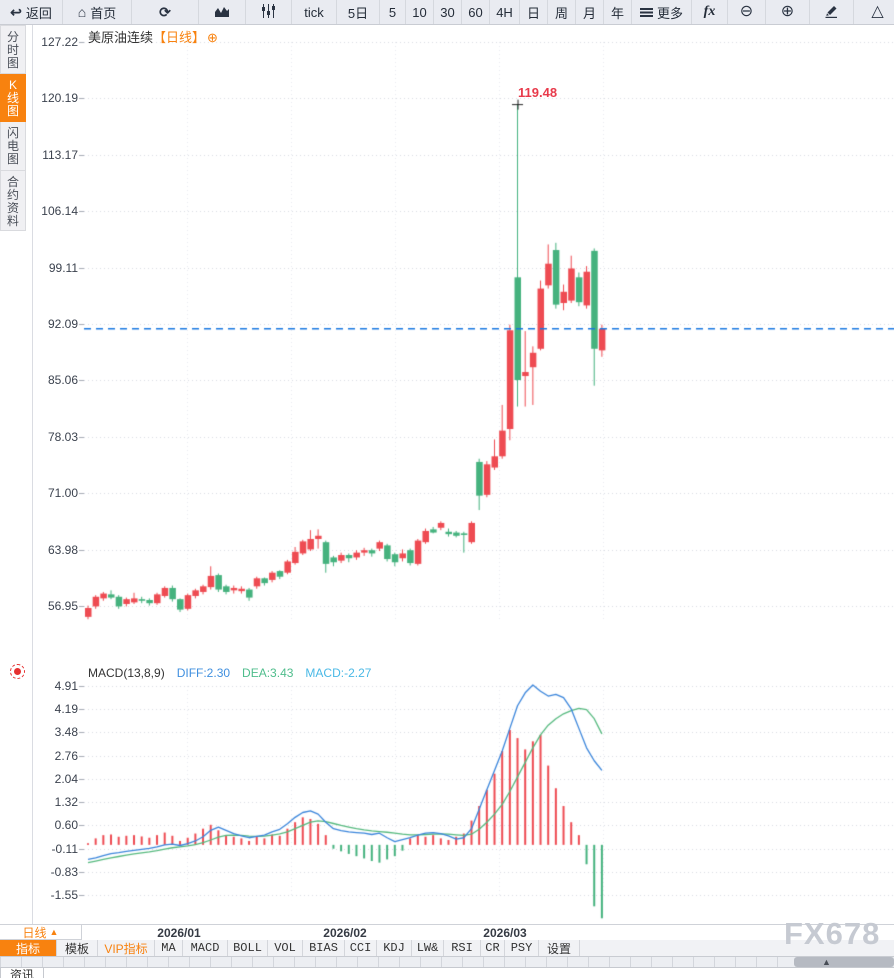 The width and height of the screenshot is (894, 978). Describe the element at coordinates (59, 211) in the screenshot. I see `price-tick-label: 106.14` at that location.